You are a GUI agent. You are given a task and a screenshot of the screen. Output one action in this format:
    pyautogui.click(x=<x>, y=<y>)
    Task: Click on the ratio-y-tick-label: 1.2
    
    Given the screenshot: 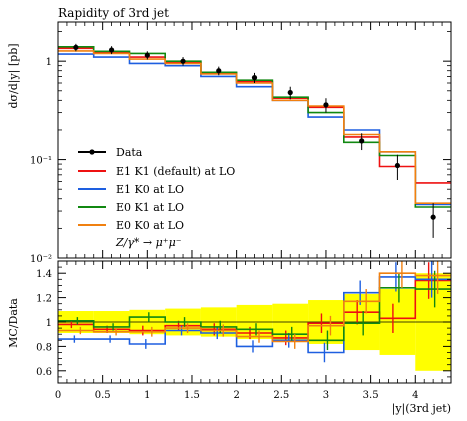 What is the action you would take?
    pyautogui.click(x=44, y=299)
    